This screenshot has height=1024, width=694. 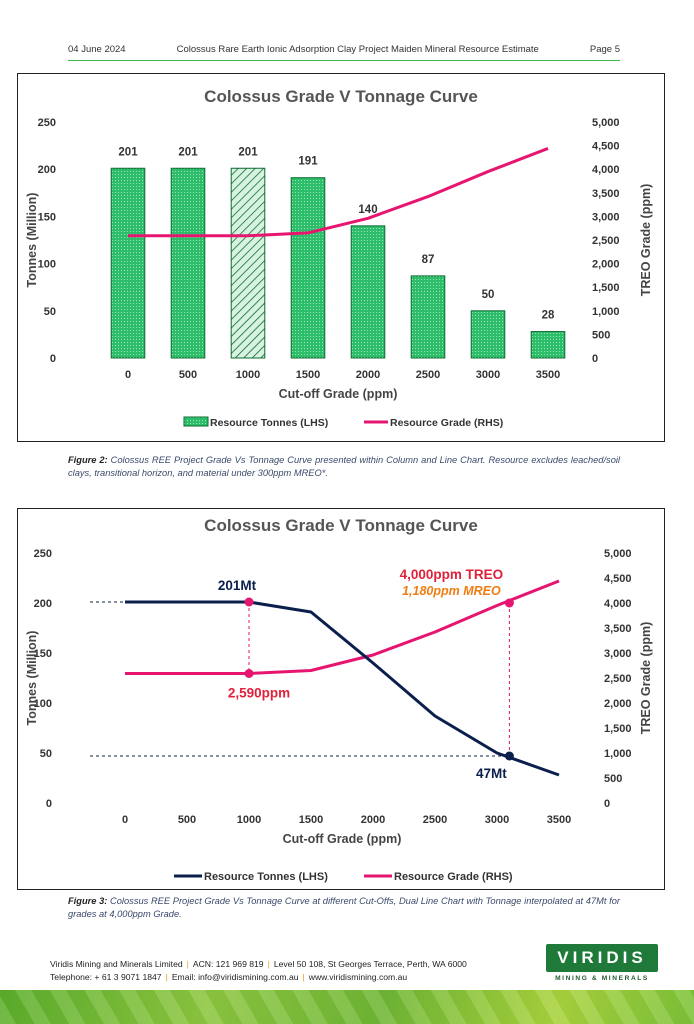 What do you see at coordinates (606, 288) in the screenshot?
I see `y-right-tick-label: 1,500` at bounding box center [606, 288].